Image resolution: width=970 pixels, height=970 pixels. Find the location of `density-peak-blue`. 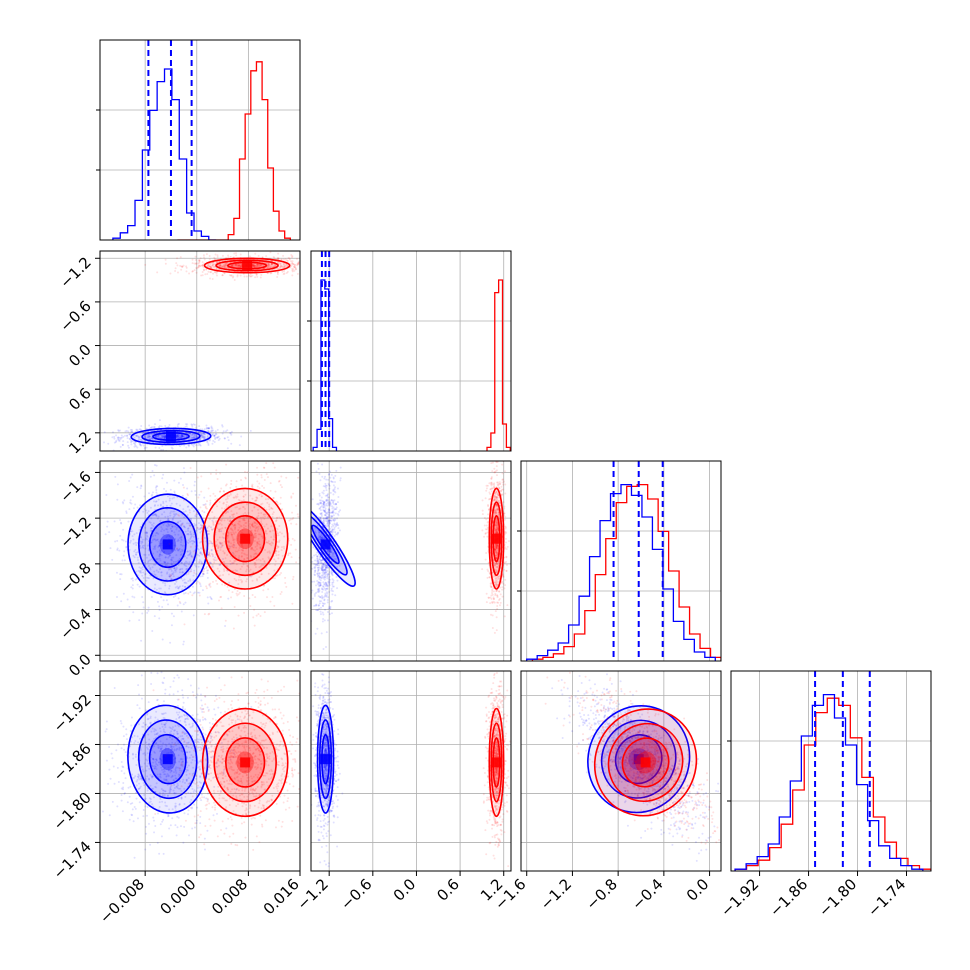

density-peak-blue is located at coordinates (325, 544).